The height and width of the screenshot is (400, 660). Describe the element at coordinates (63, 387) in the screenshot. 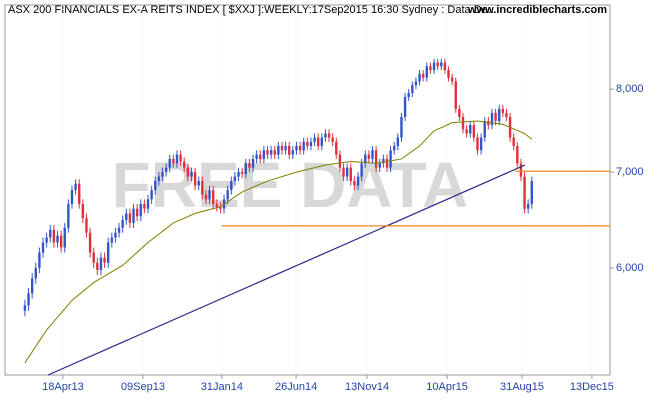

I see `x-tick-label: 18Apr13` at that location.